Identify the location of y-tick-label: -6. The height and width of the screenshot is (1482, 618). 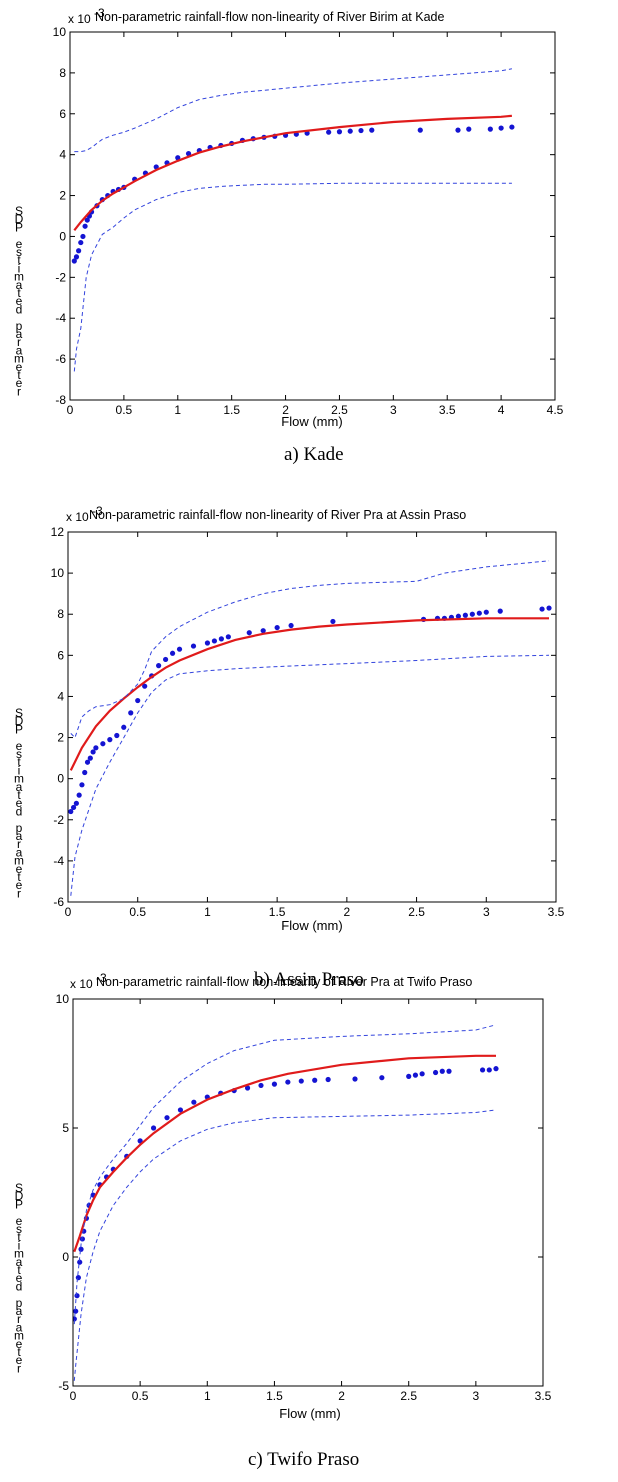
(58, 902).